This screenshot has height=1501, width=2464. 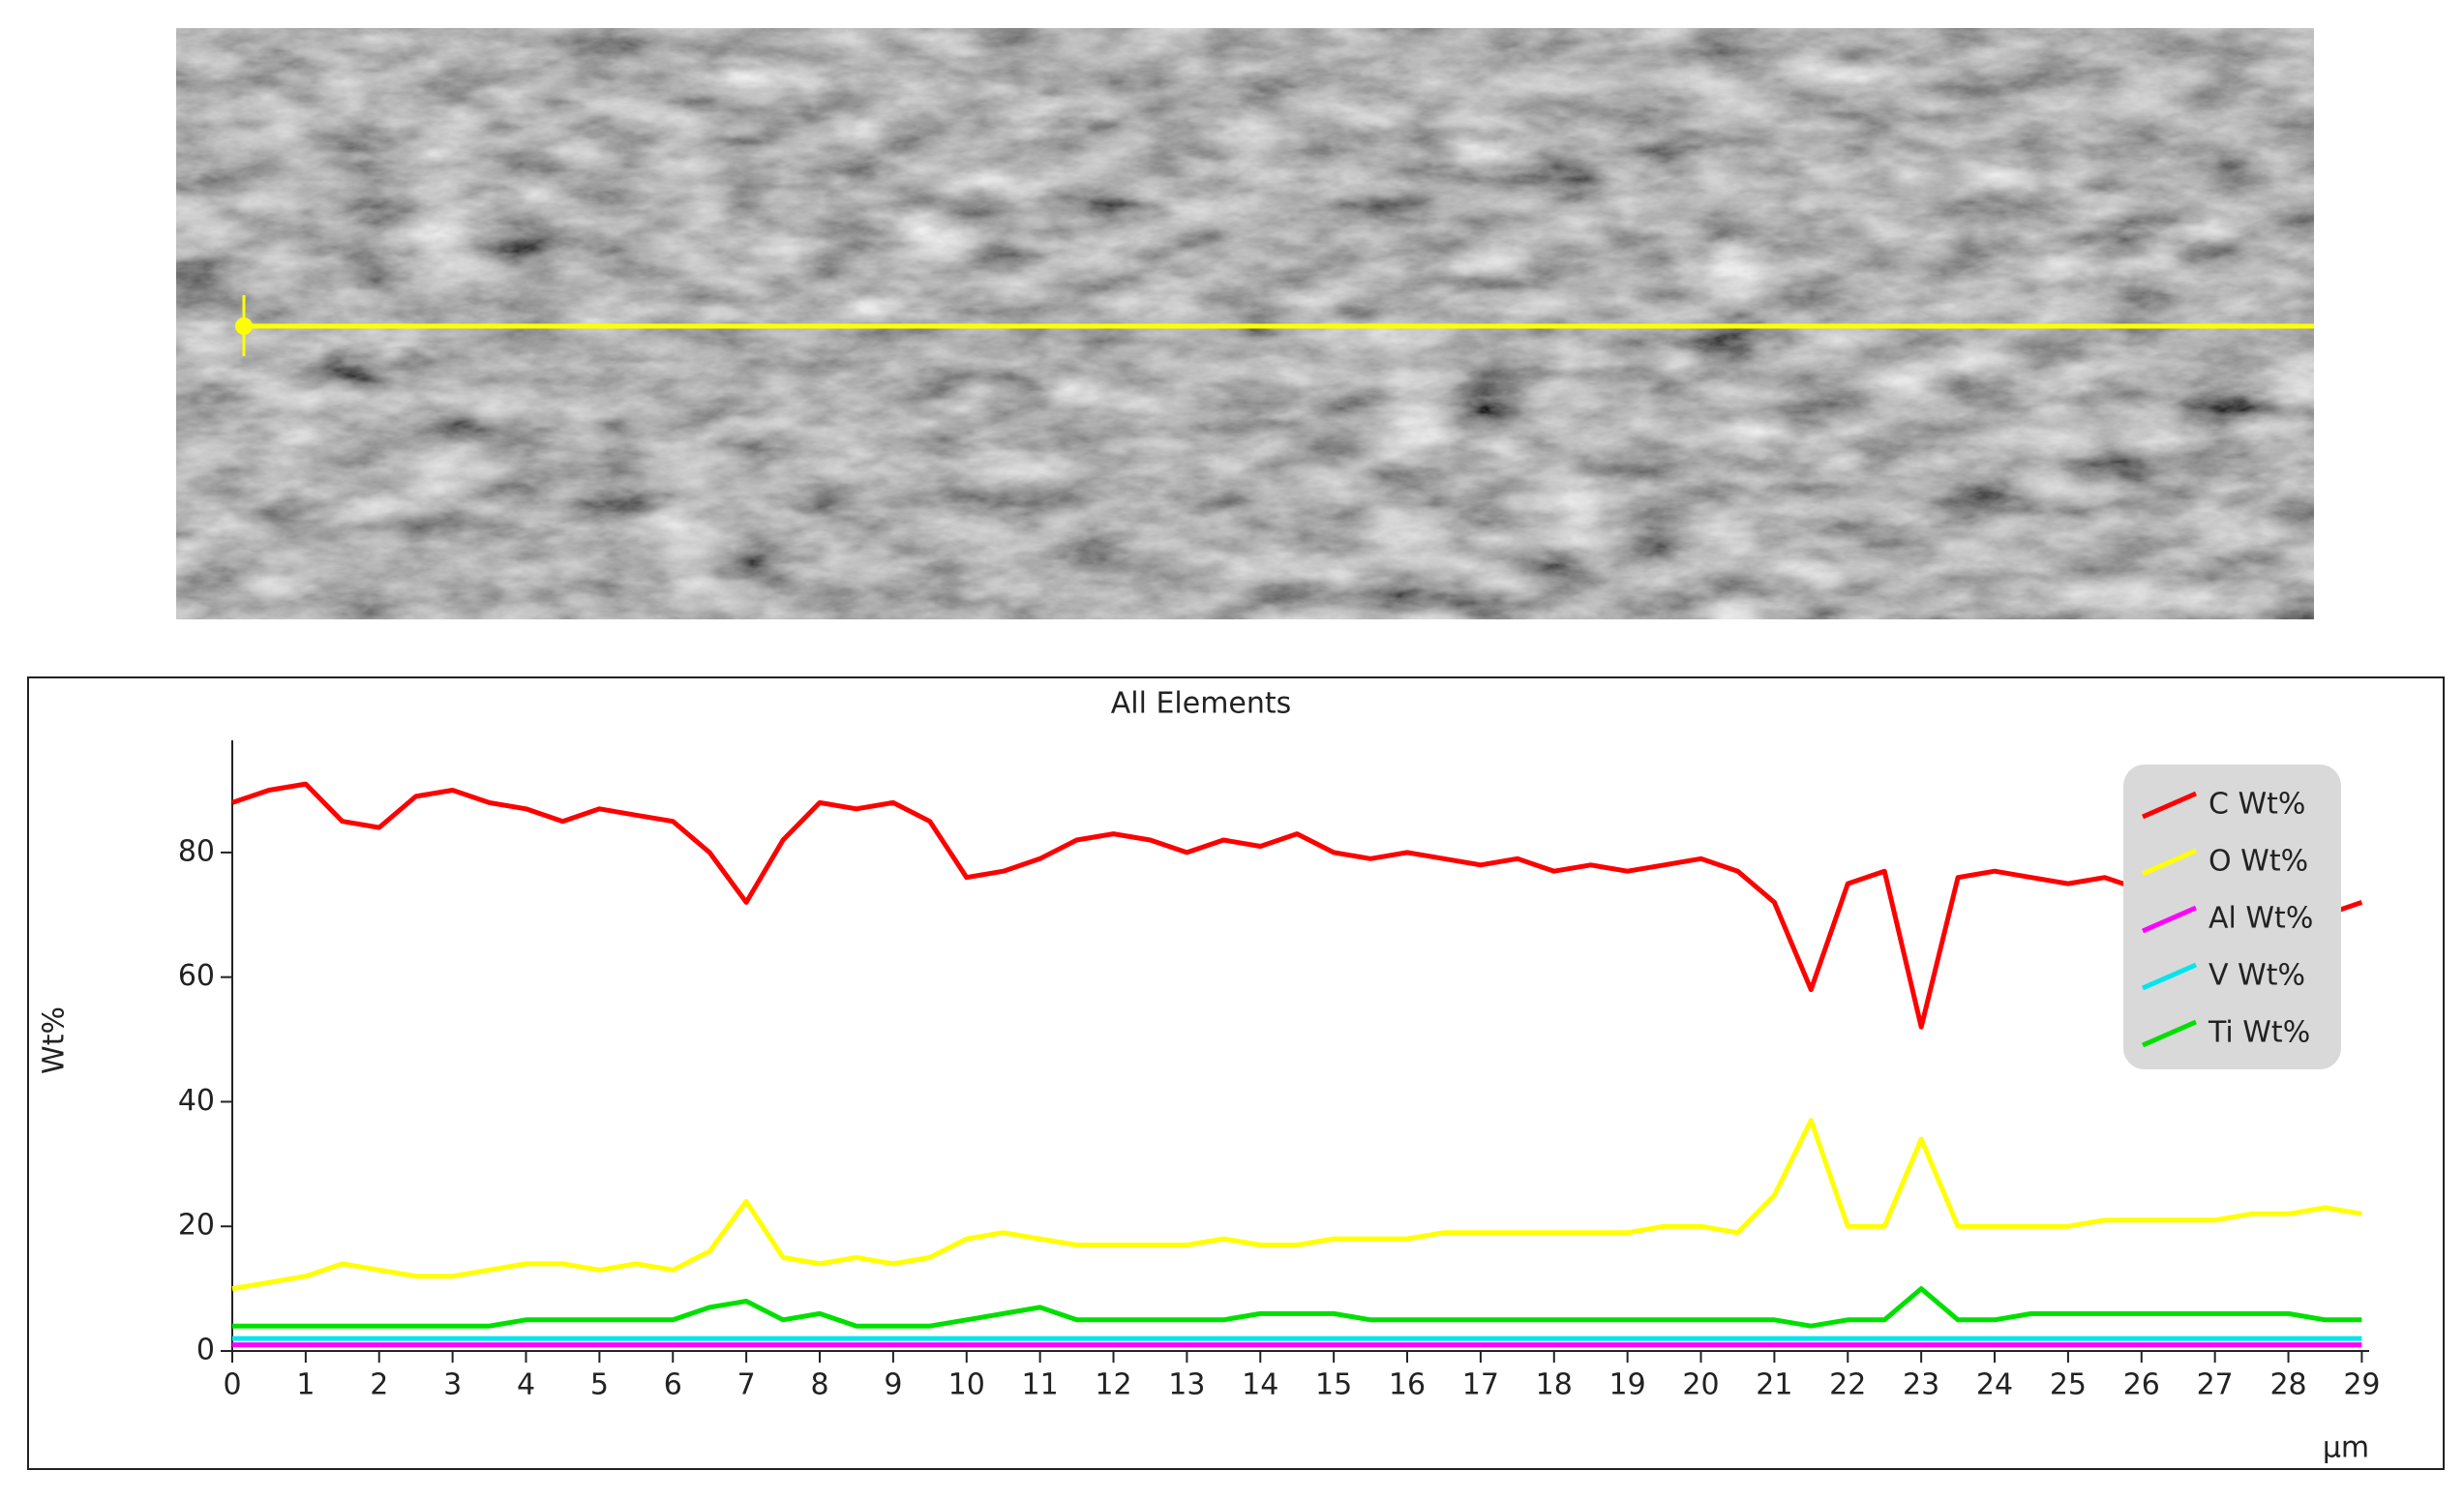 I want to click on x-tick-label: 1, so click(x=305, y=1385).